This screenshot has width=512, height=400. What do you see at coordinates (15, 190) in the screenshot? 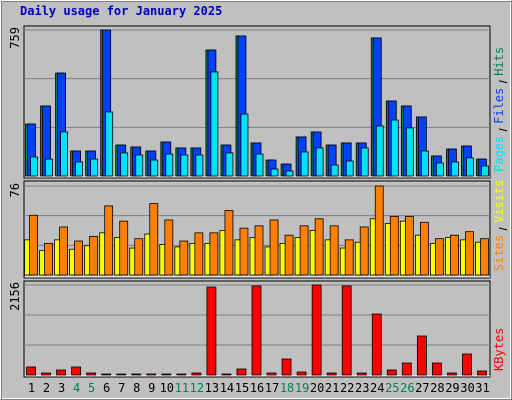
I see `y-tick-label: 76` at bounding box center [15, 190].